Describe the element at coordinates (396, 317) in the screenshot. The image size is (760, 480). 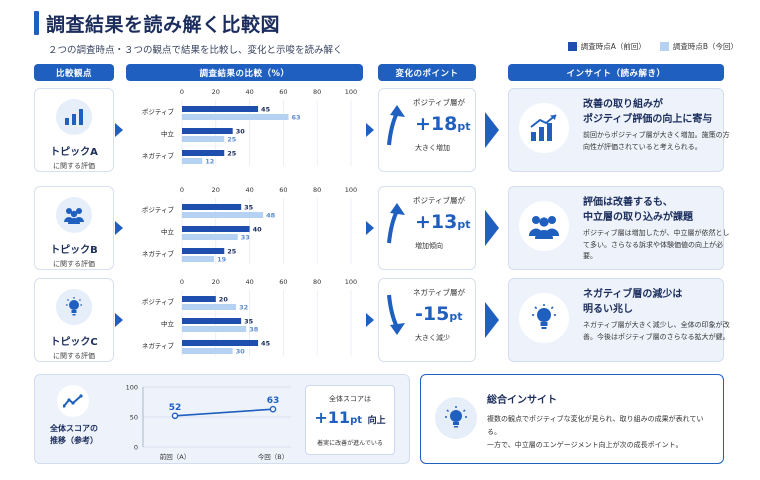
I see `arrow-down-icon` at that location.